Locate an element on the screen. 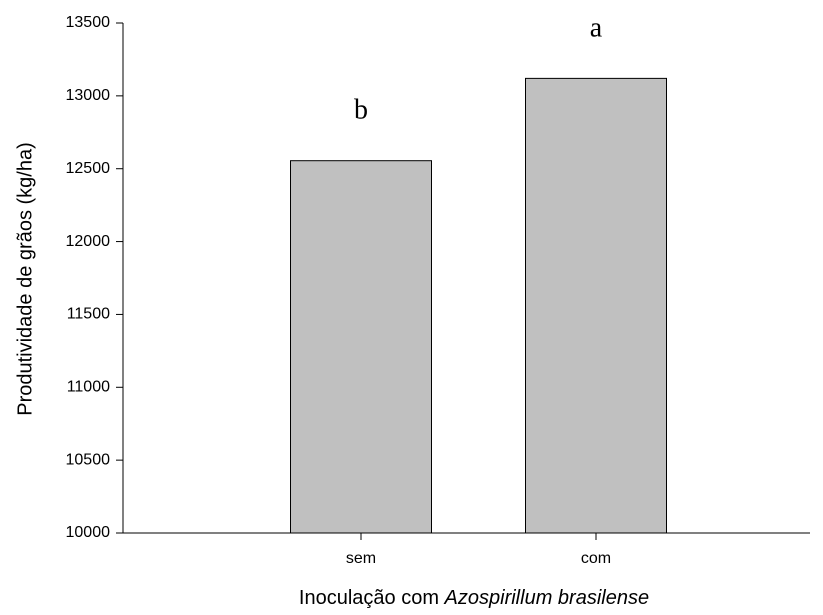  x-axis: sem com is located at coordinates (466, 549).